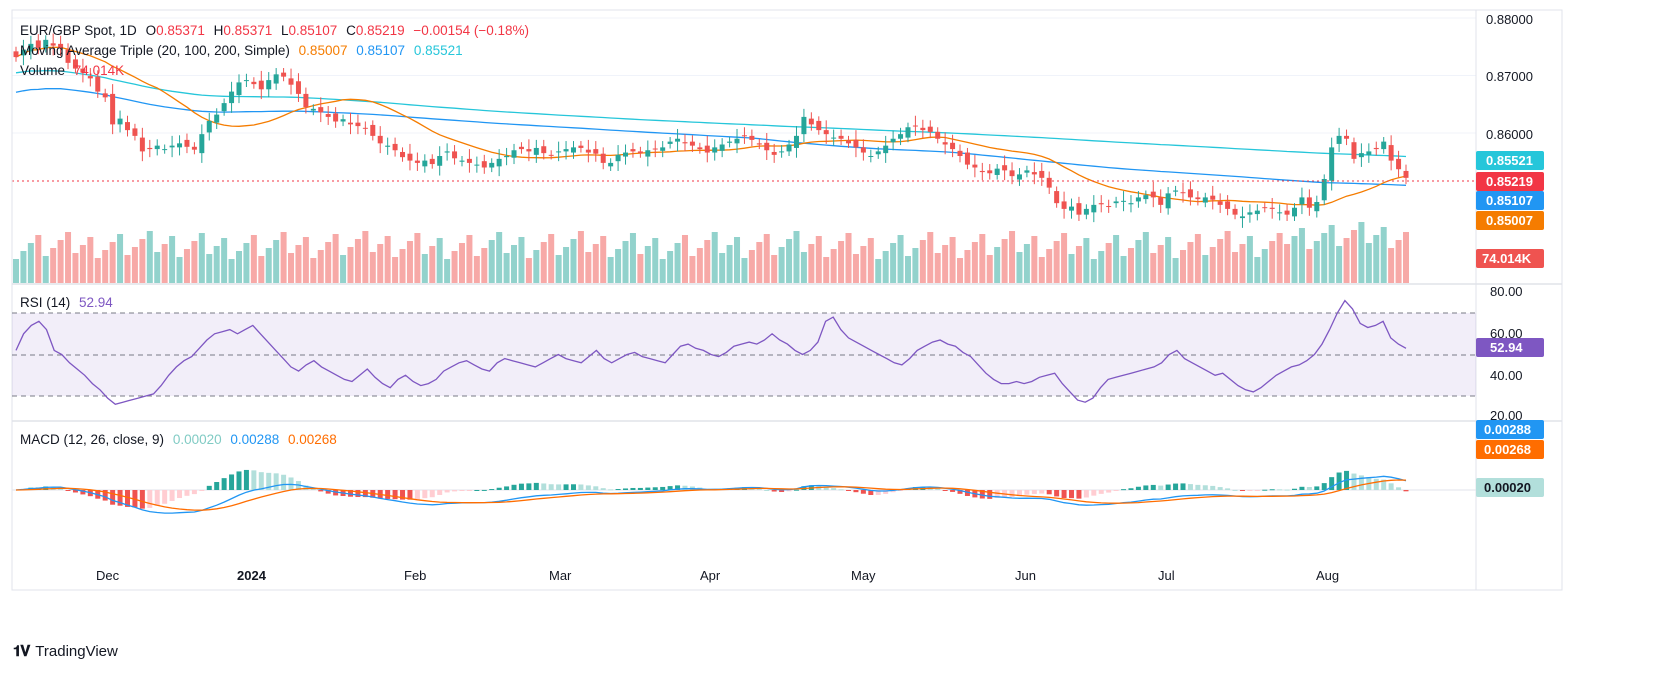 The image size is (1674, 674). I want to click on macd-legend-label: MACD (12, 26, close, 9), so click(92, 439).